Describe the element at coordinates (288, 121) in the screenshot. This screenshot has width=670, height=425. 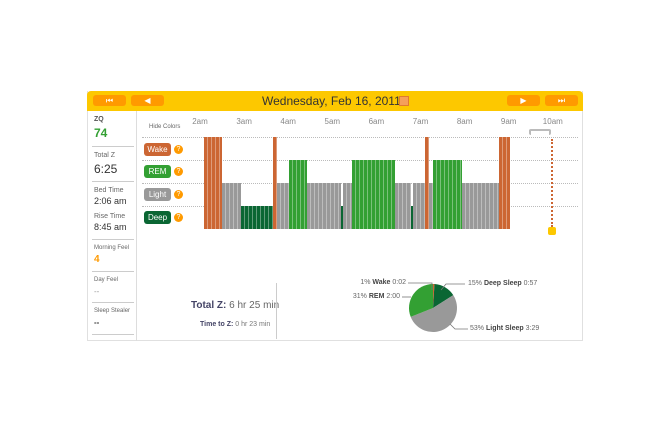
I see `time-label: 4am` at that location.